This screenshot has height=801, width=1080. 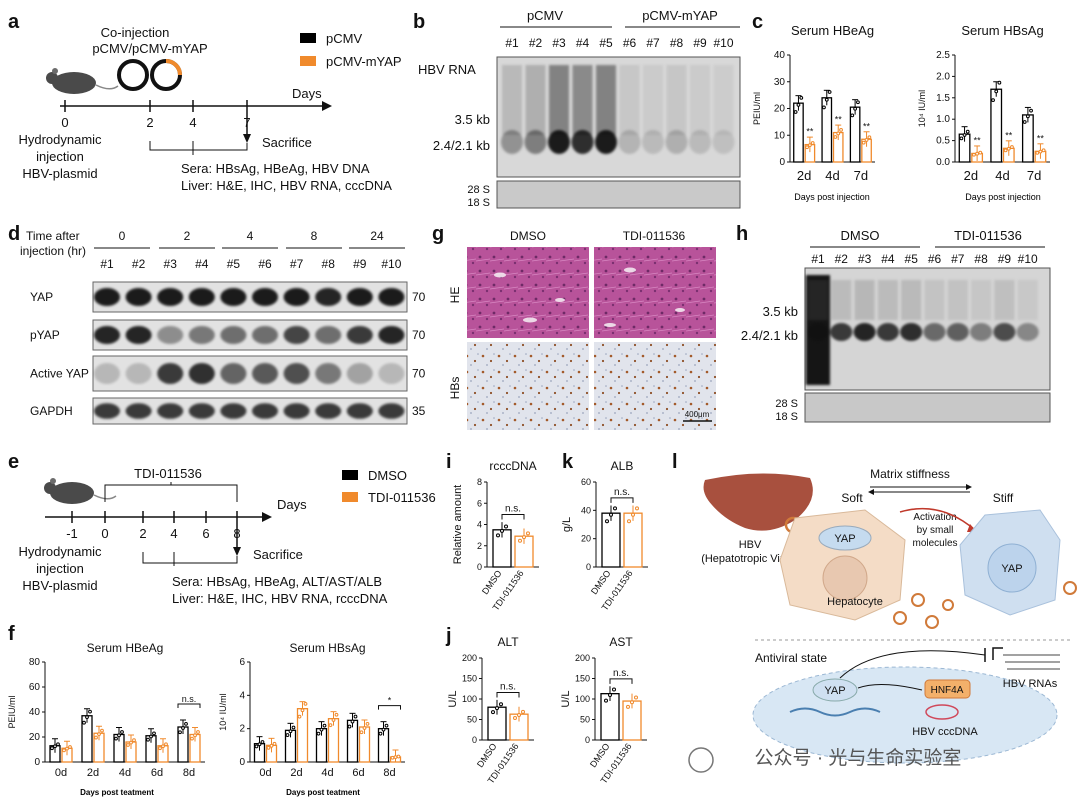 I want to click on y-tick-label: 0, so click(x=479, y=567).